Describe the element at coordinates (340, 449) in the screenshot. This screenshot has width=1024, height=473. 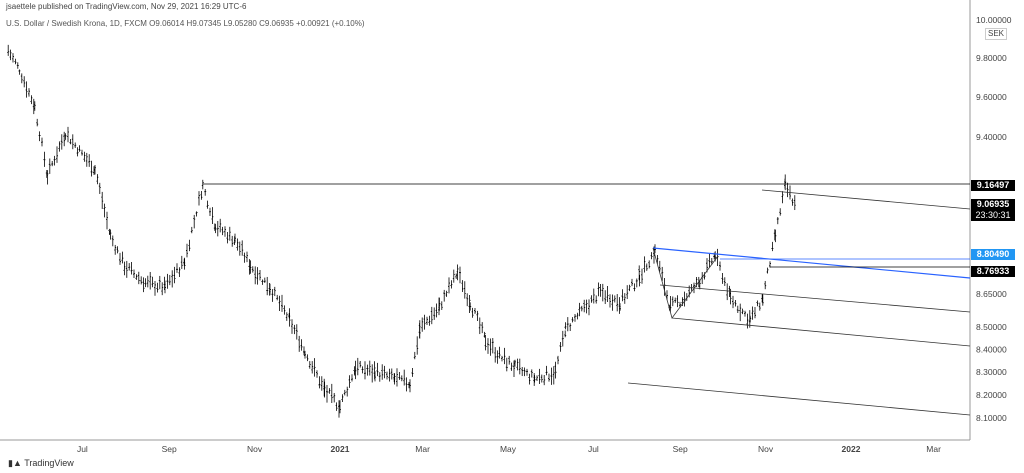
I see `time-tick-label: 2021` at that location.